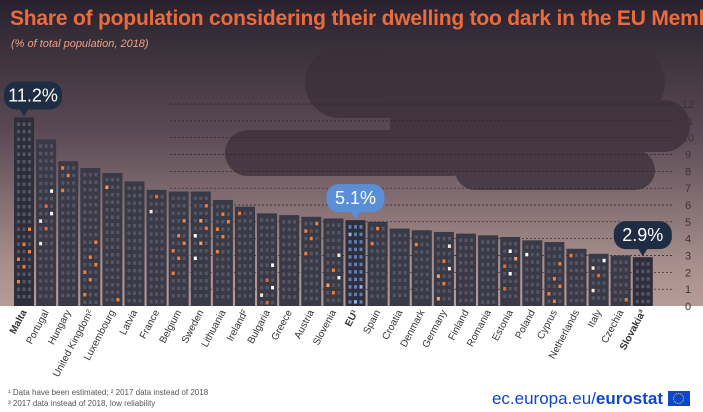 This screenshot has width=703, height=412. What do you see at coordinates (80, 44) in the screenshot?
I see `chart-subtitle: (% of total population, 2018)` at bounding box center [80, 44].